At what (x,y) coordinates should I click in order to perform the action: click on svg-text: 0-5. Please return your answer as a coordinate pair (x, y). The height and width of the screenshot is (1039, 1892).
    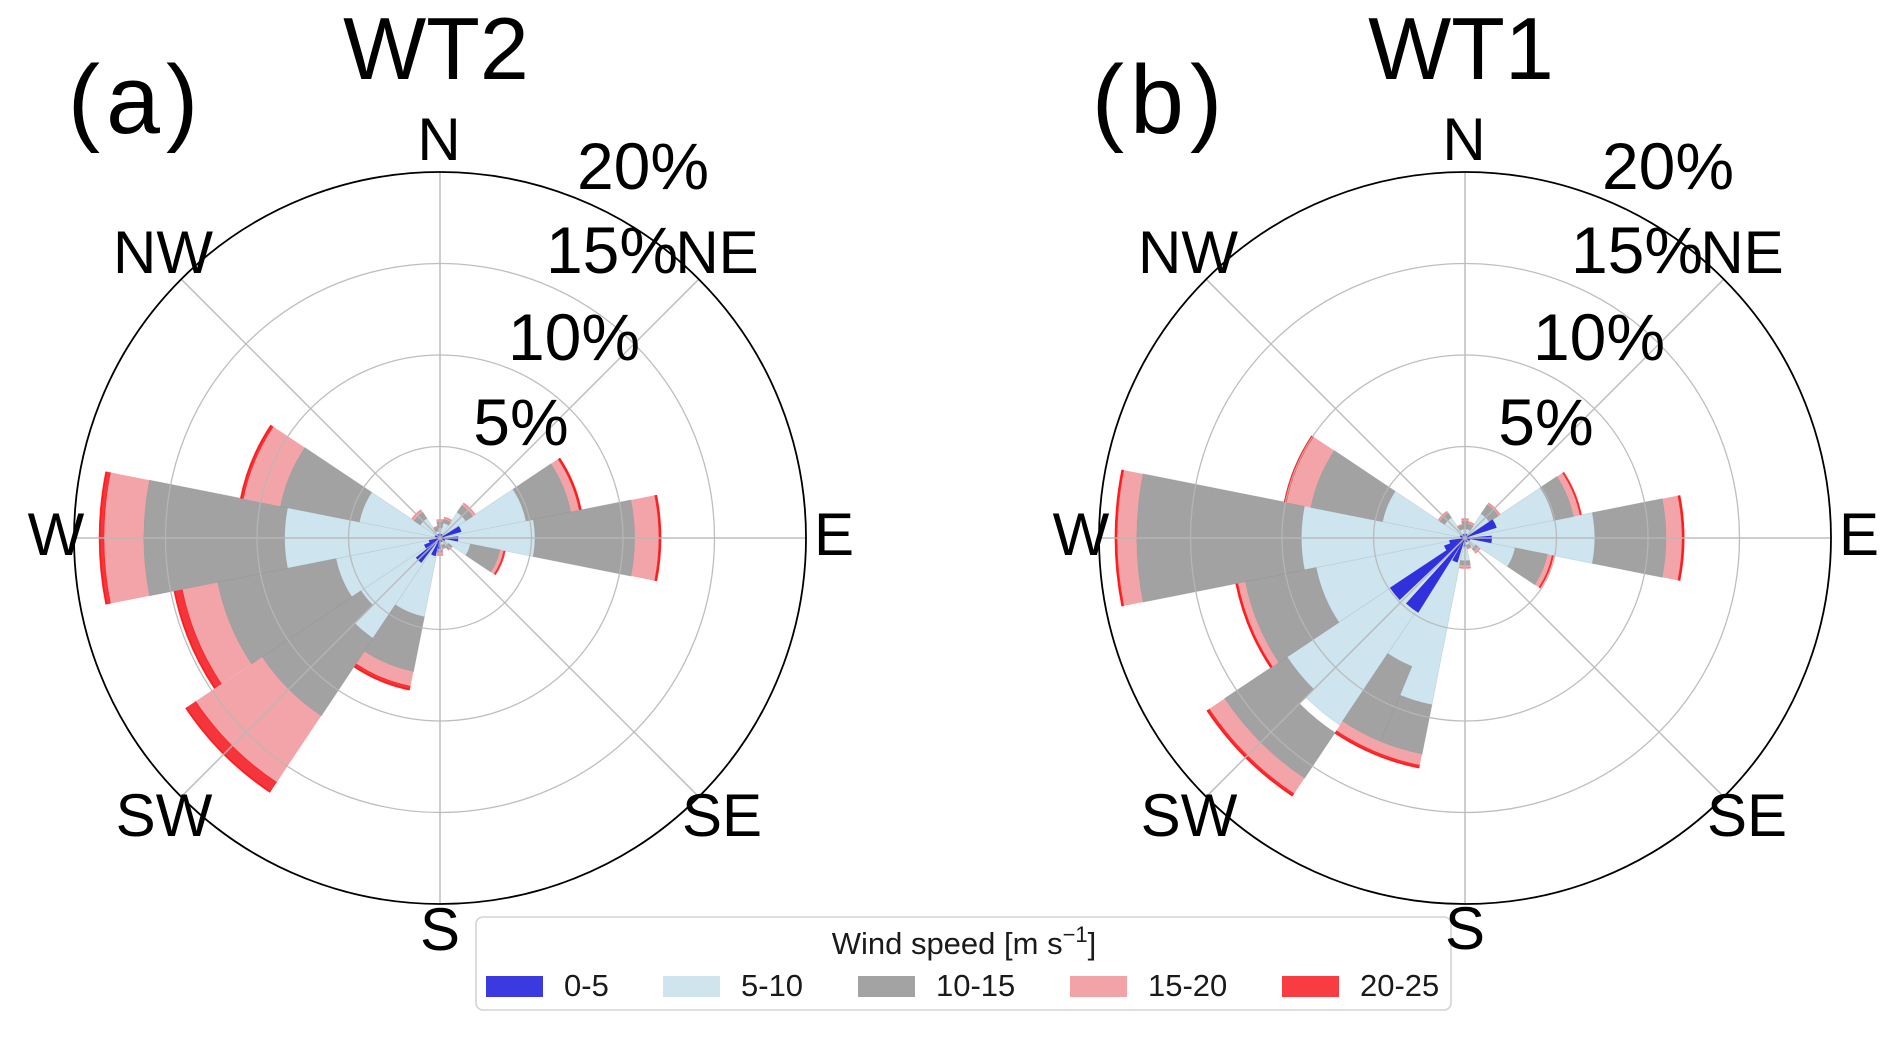
    Looking at the image, I should click on (586, 985).